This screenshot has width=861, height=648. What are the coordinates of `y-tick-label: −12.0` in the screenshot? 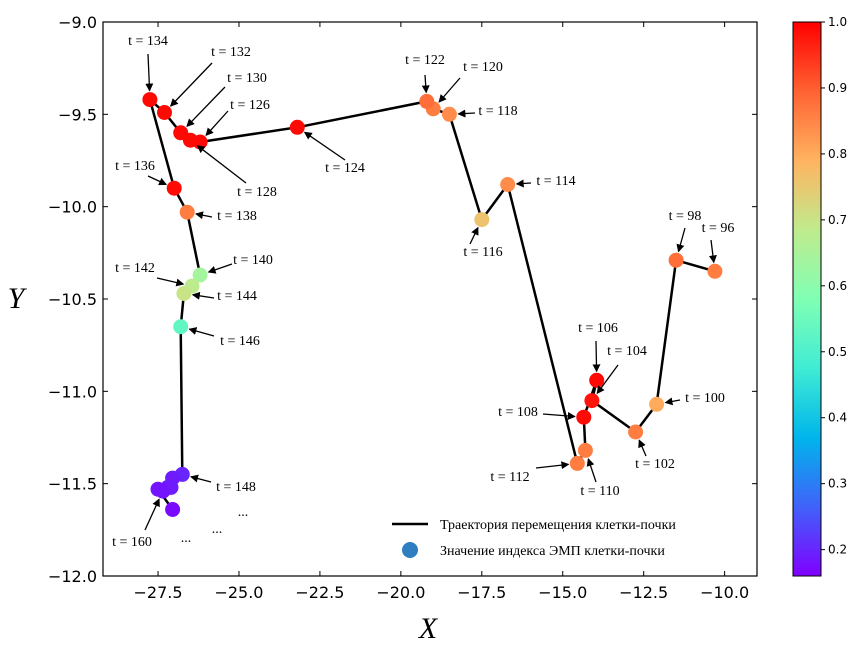 It's located at (72, 576).